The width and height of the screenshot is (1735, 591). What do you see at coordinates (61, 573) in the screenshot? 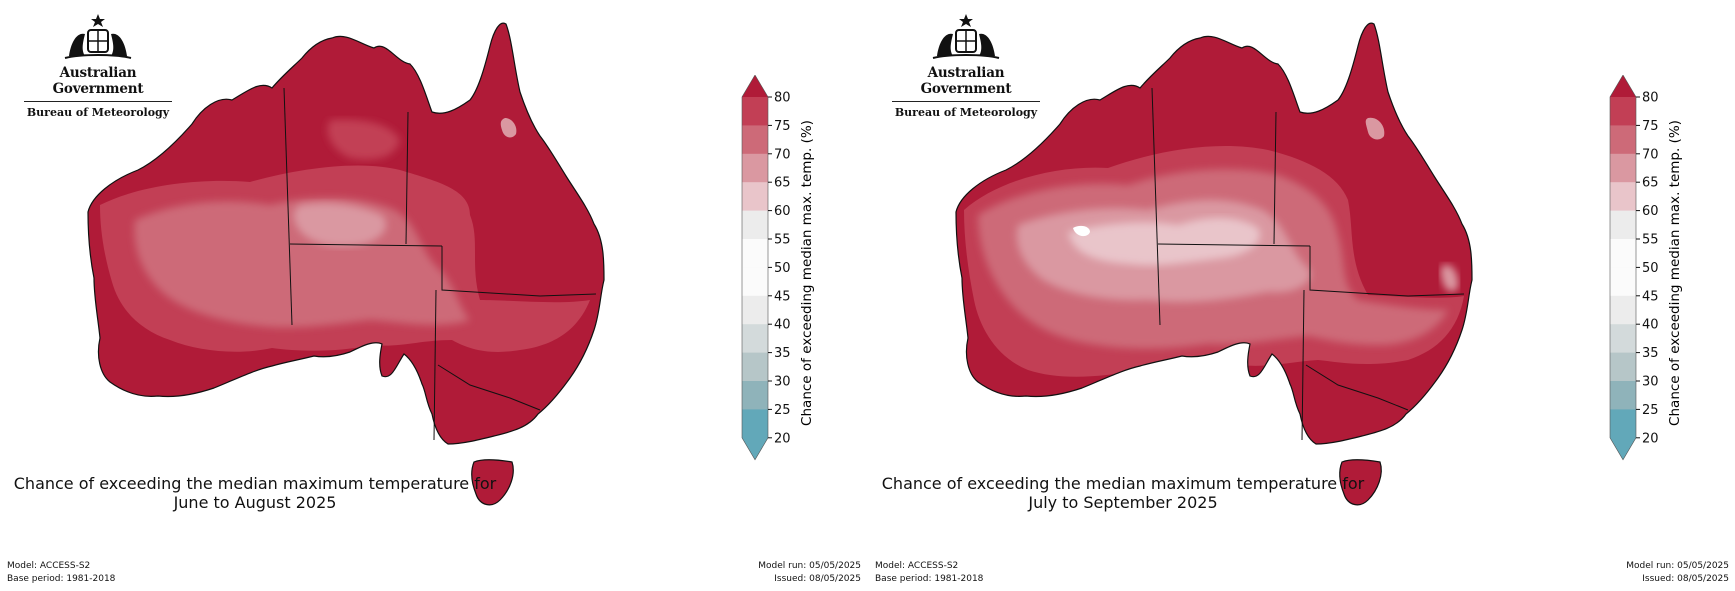
I see `model-info: Model: ACCESS-S2 Base period: 1981-2018` at bounding box center [61, 573].